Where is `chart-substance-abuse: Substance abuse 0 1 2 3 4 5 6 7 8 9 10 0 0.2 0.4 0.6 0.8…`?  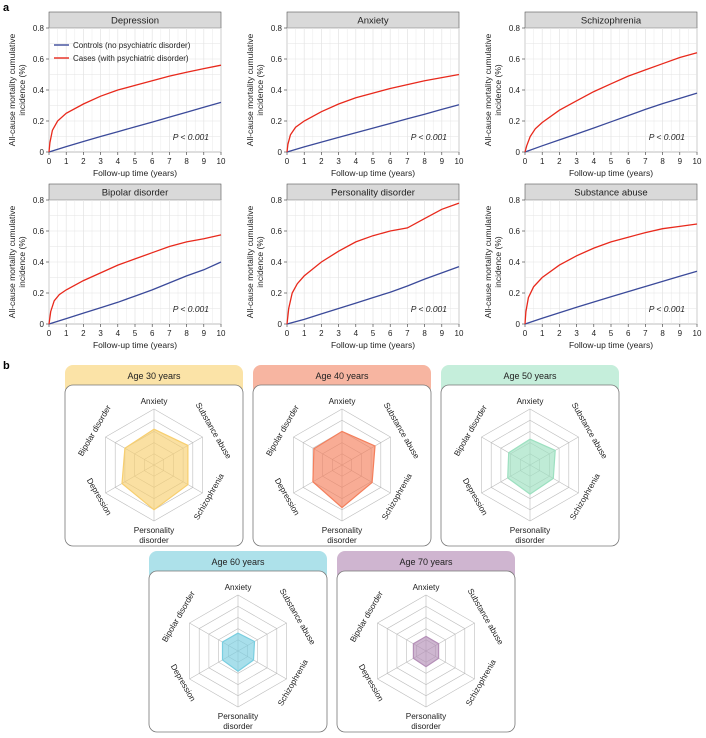
chart-substance-abuse: Substance abuse 0 1 2 3 4 5 6 7 8 9 10 0 0.2 0.4 0.6 0.8… is located at coordinates (592, 266).